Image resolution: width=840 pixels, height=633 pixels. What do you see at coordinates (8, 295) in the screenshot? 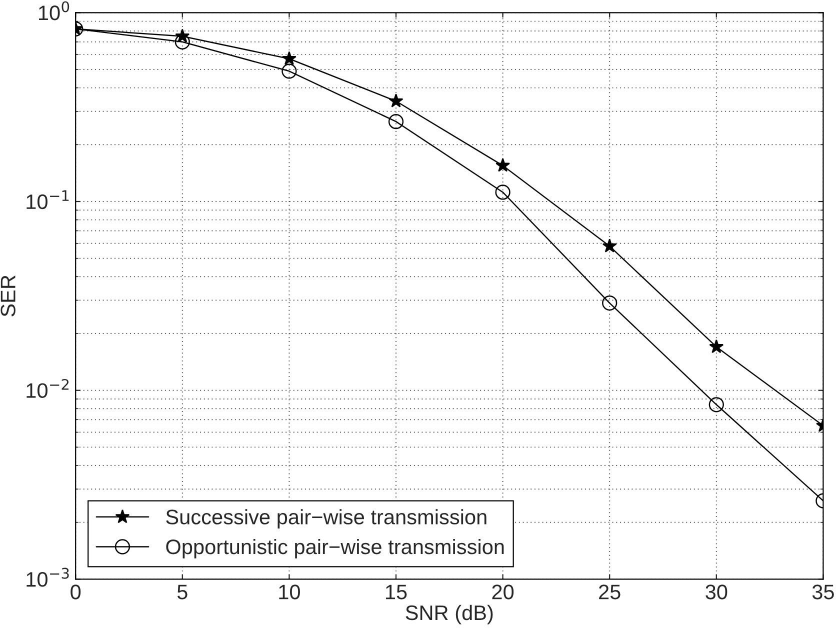
I see `y-axis-title: SER` at bounding box center [8, 295].